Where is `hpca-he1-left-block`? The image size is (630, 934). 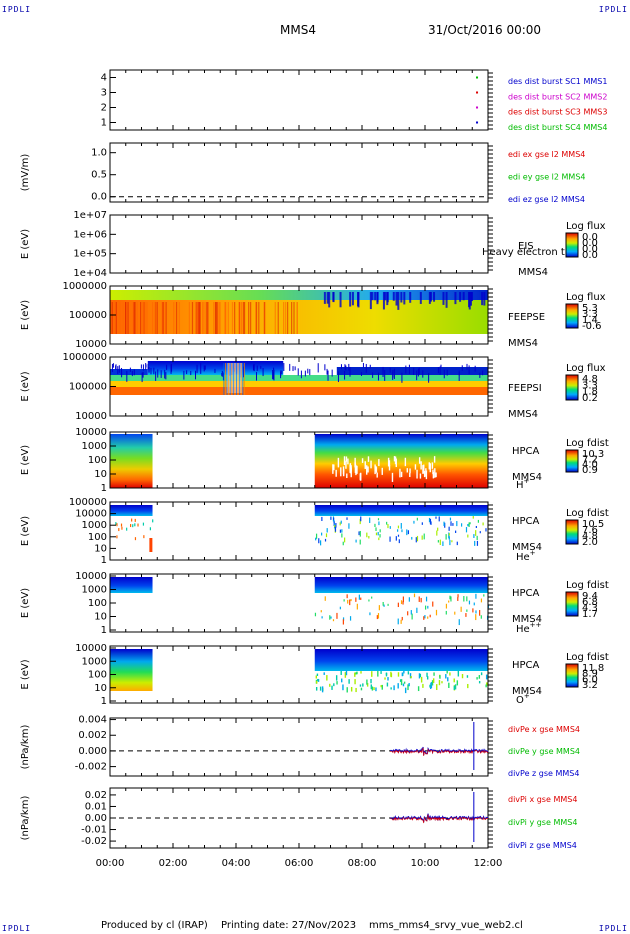
hpca-he1-left-block is located at coordinates (131, 510).